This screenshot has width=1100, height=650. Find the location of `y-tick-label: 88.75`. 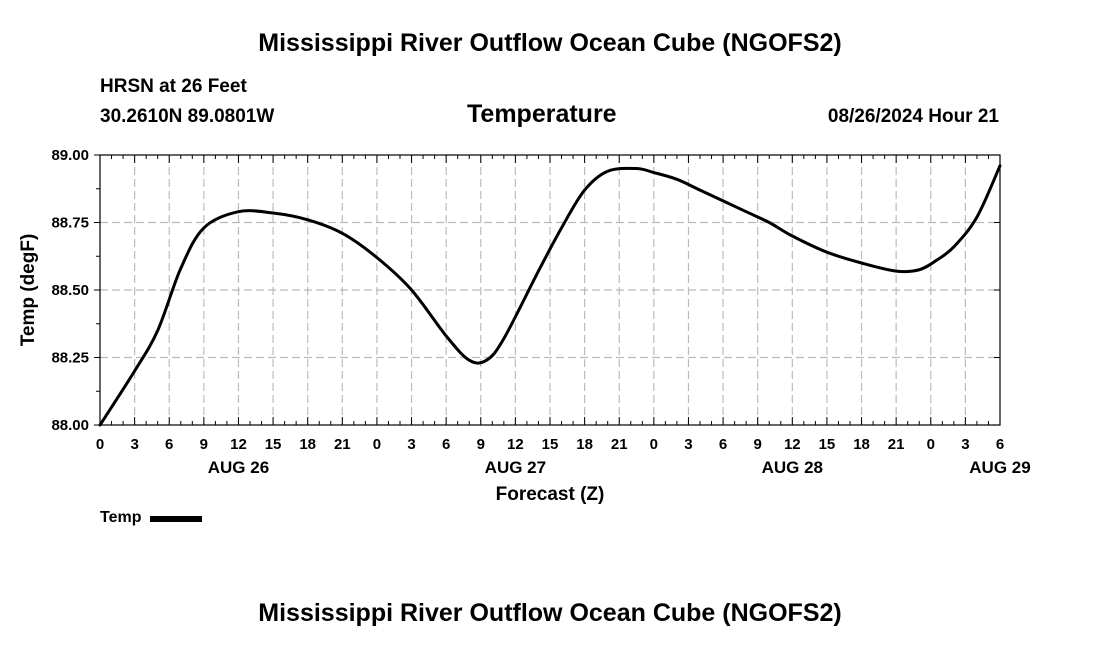

y-tick-label: 88.75 is located at coordinates (70, 223).